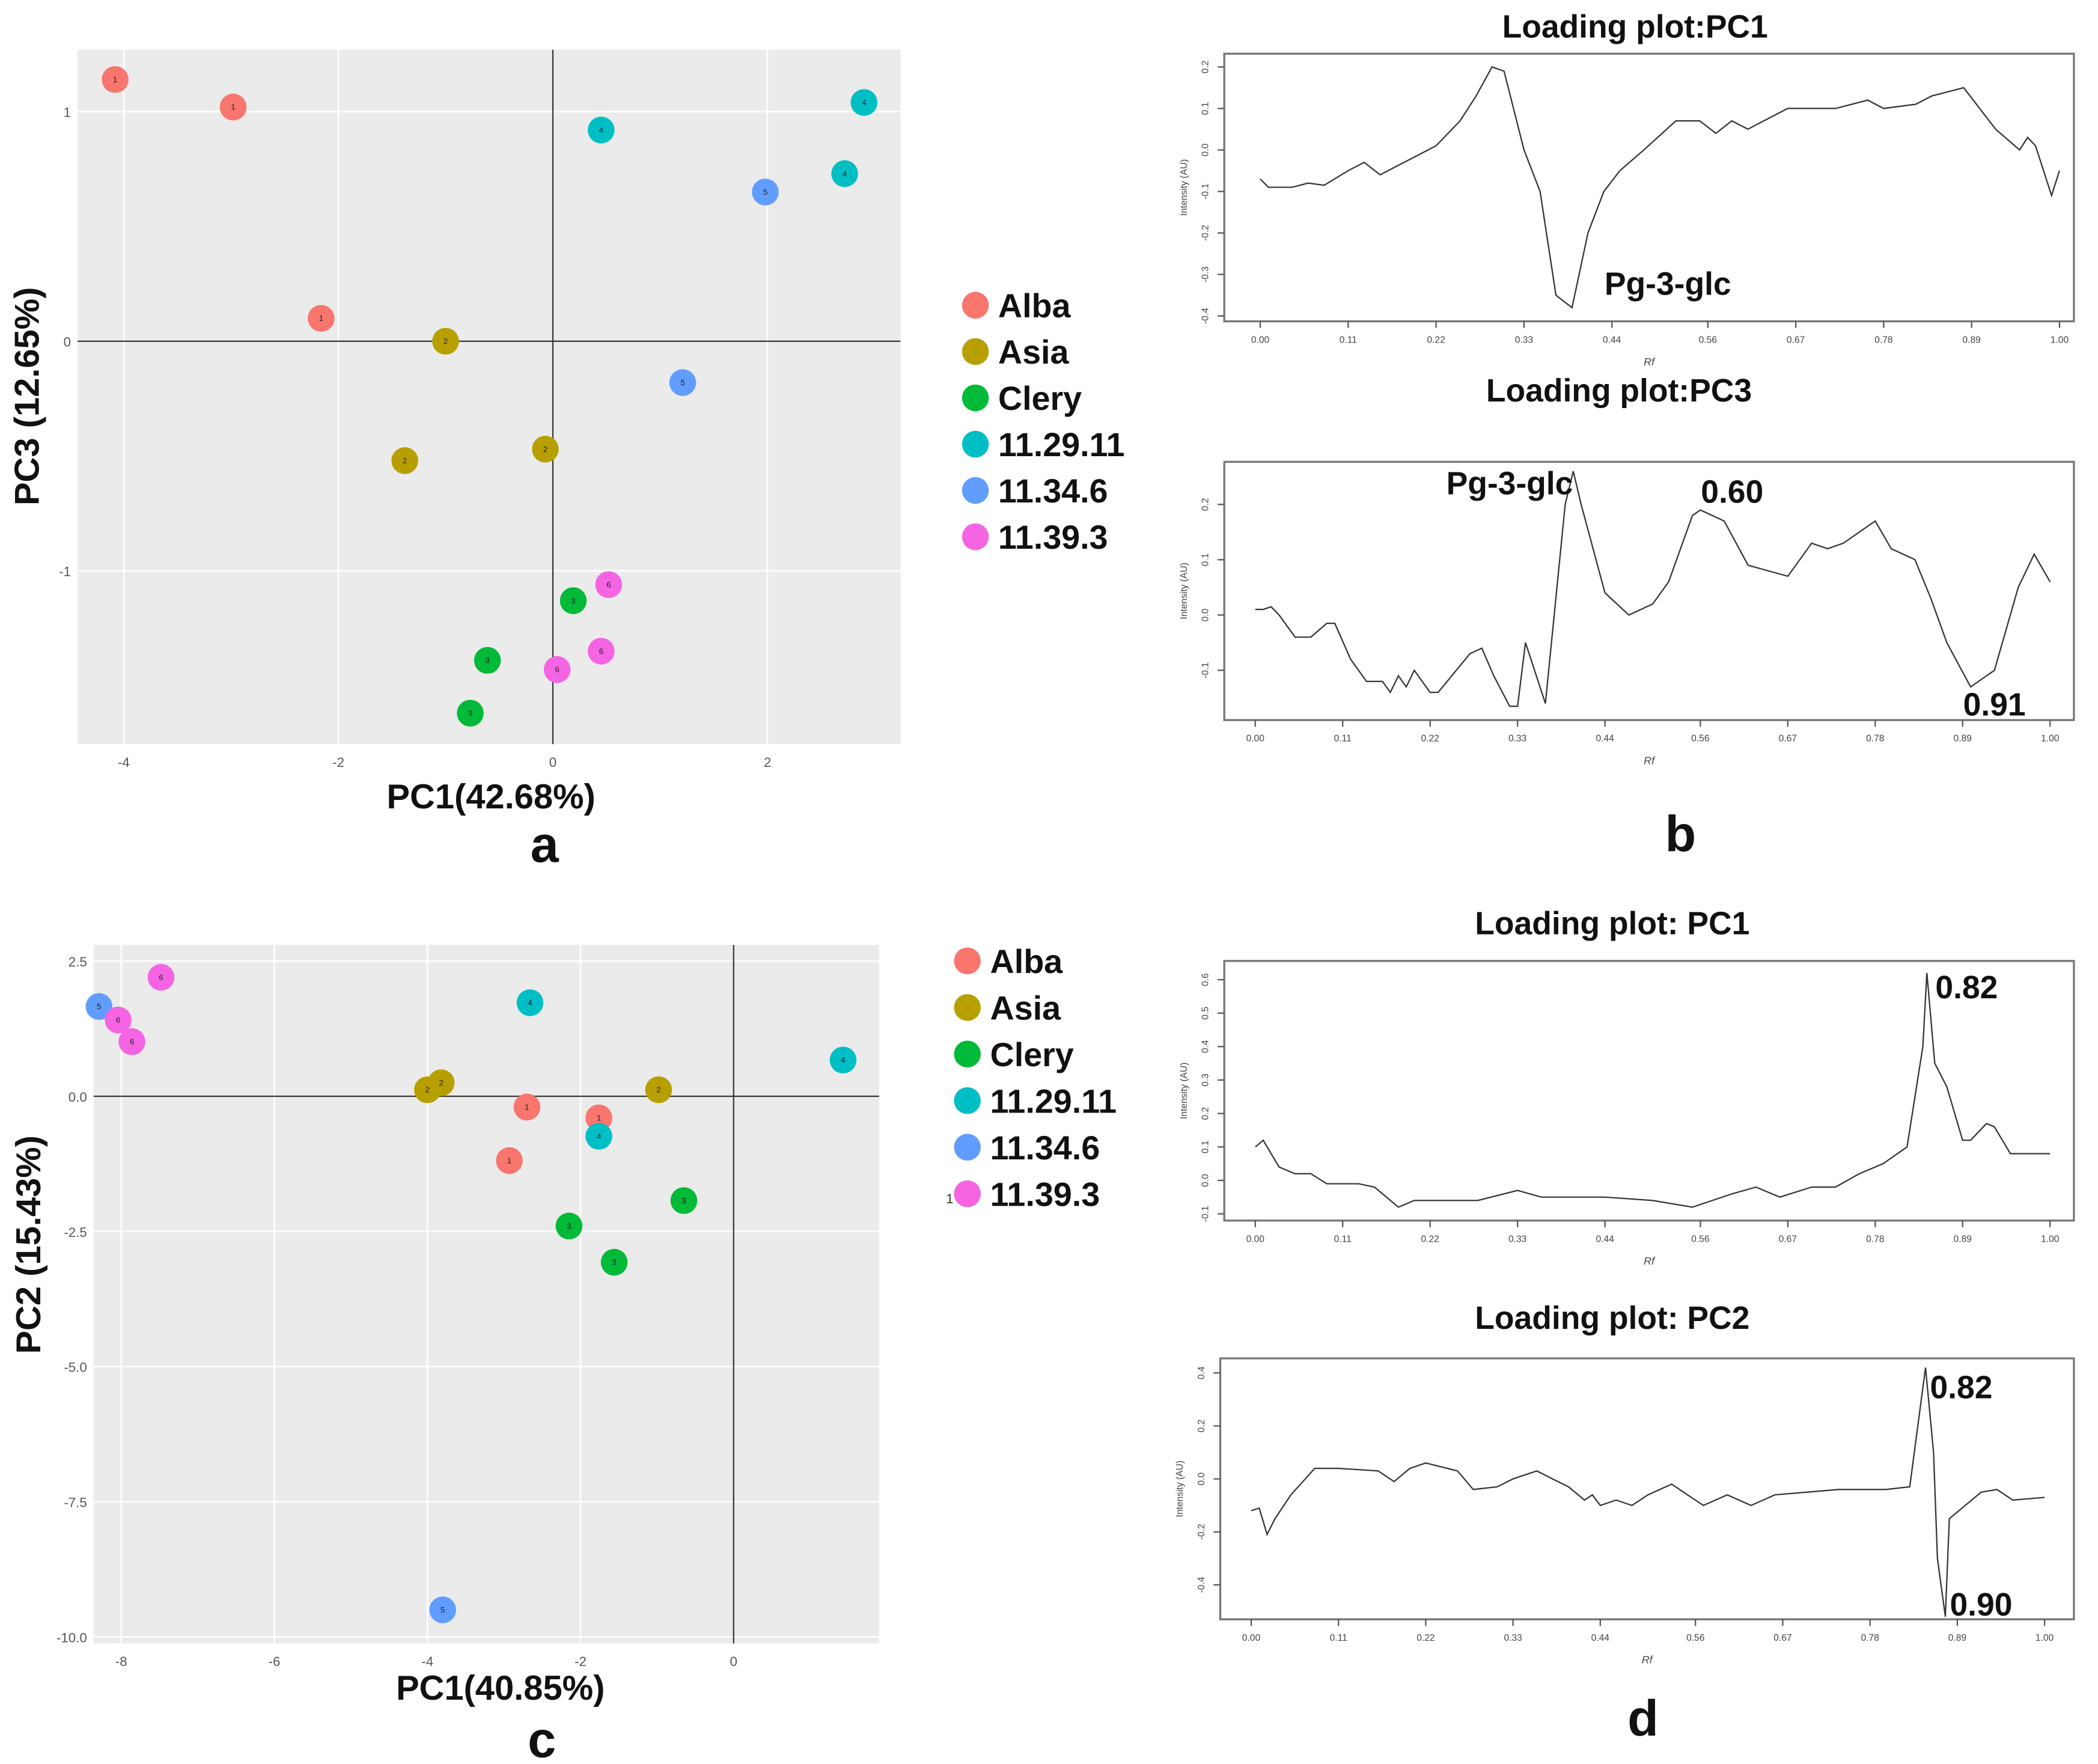 The image size is (2098, 1764). Describe the element at coordinates (67, 342) in the screenshot. I see `y-tick-label: 0` at that location.